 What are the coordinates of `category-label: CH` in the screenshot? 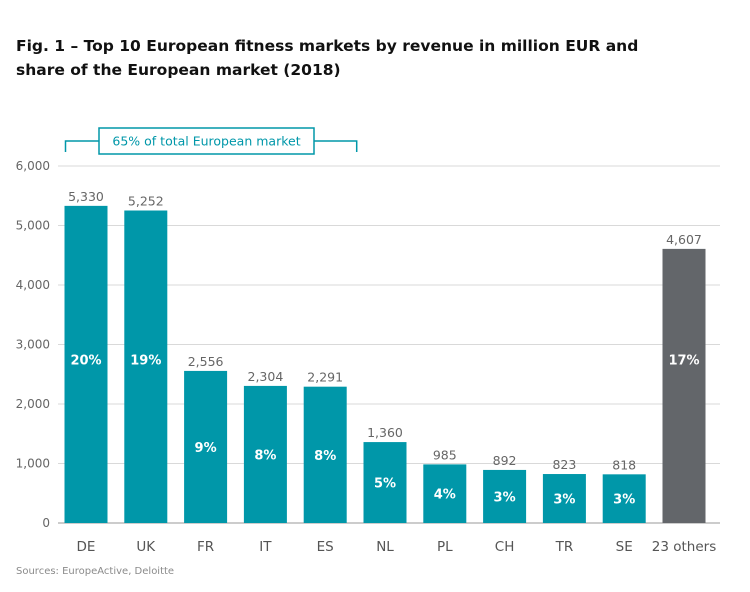 It's located at (505, 547).